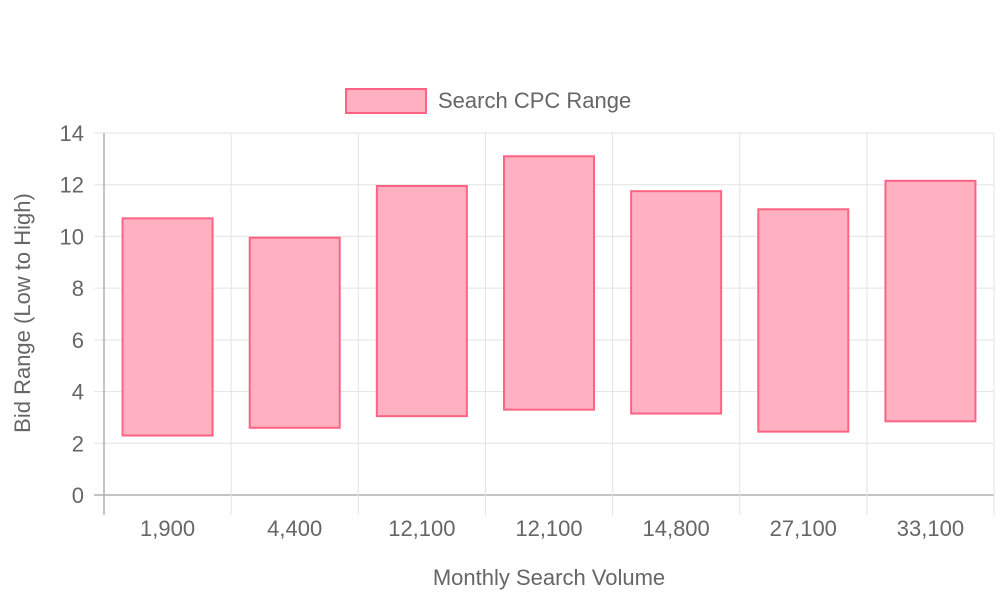  What do you see at coordinates (675, 528) in the screenshot?
I see `x-tick-label: 14,800` at bounding box center [675, 528].